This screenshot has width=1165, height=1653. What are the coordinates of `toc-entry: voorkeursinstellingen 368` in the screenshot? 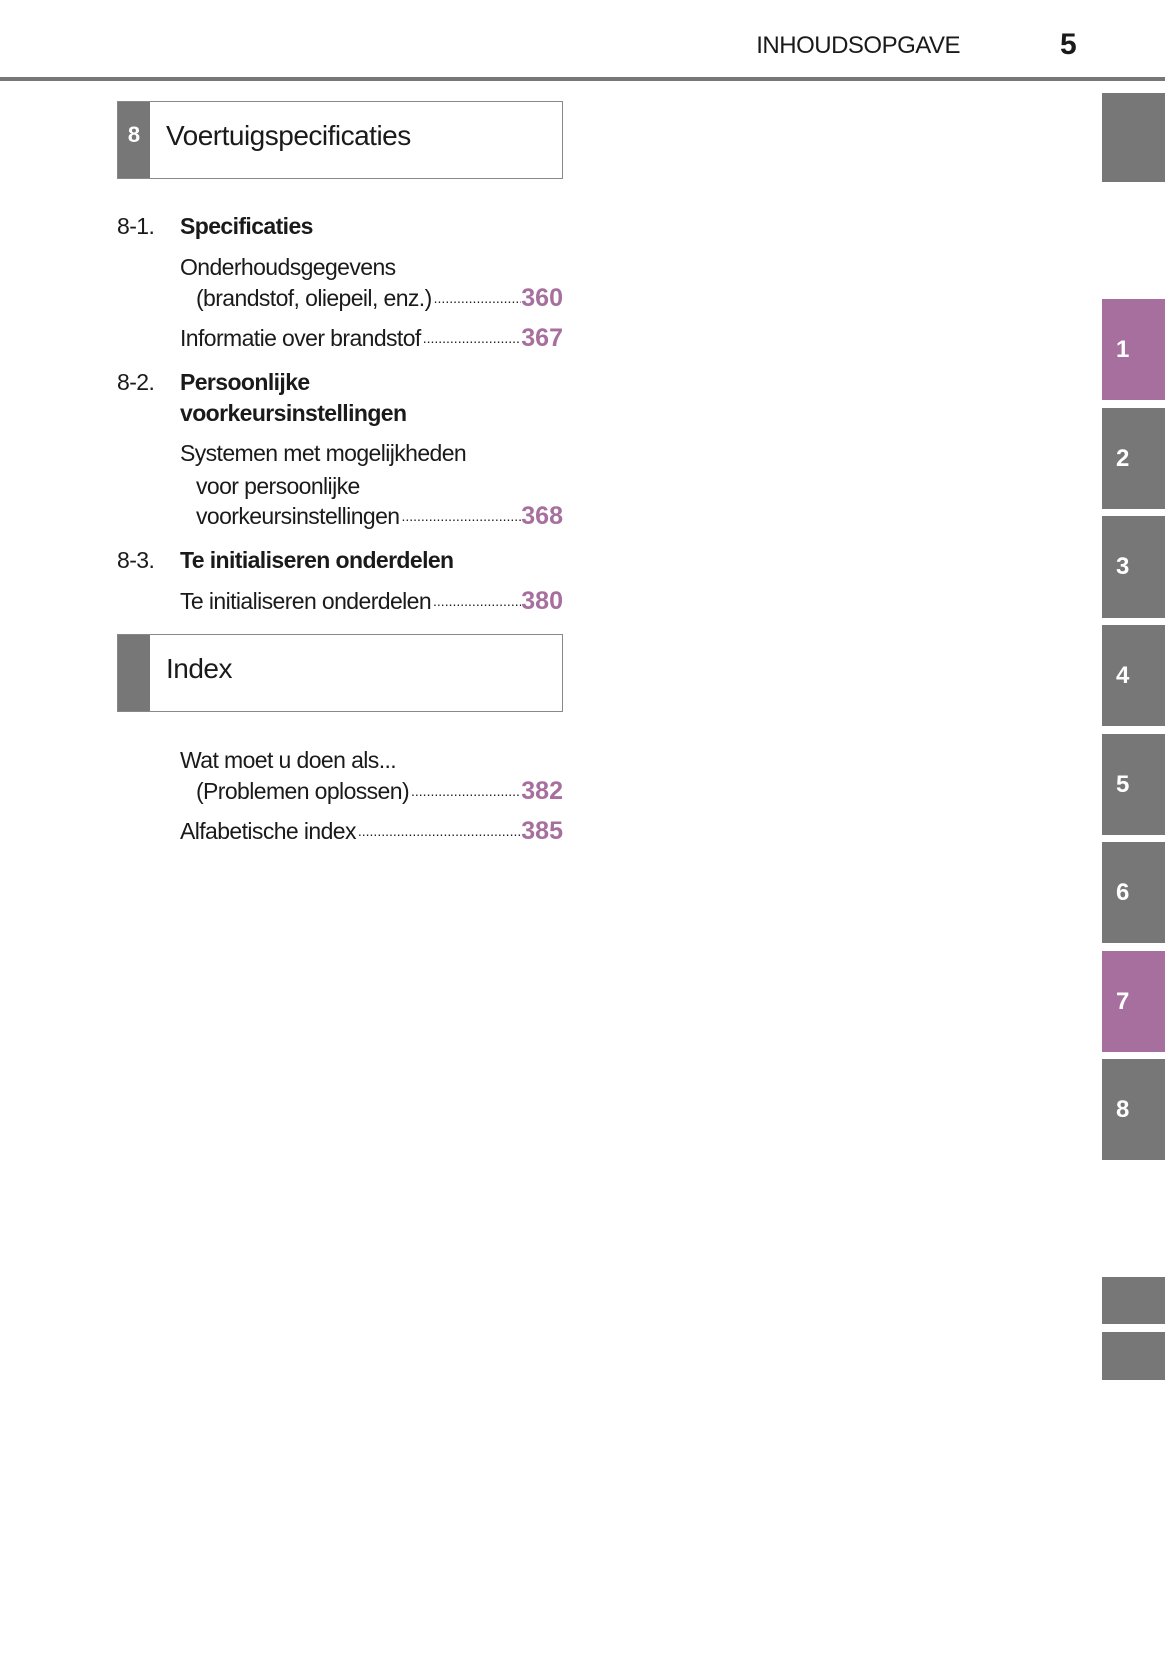 It's located at (379, 516).